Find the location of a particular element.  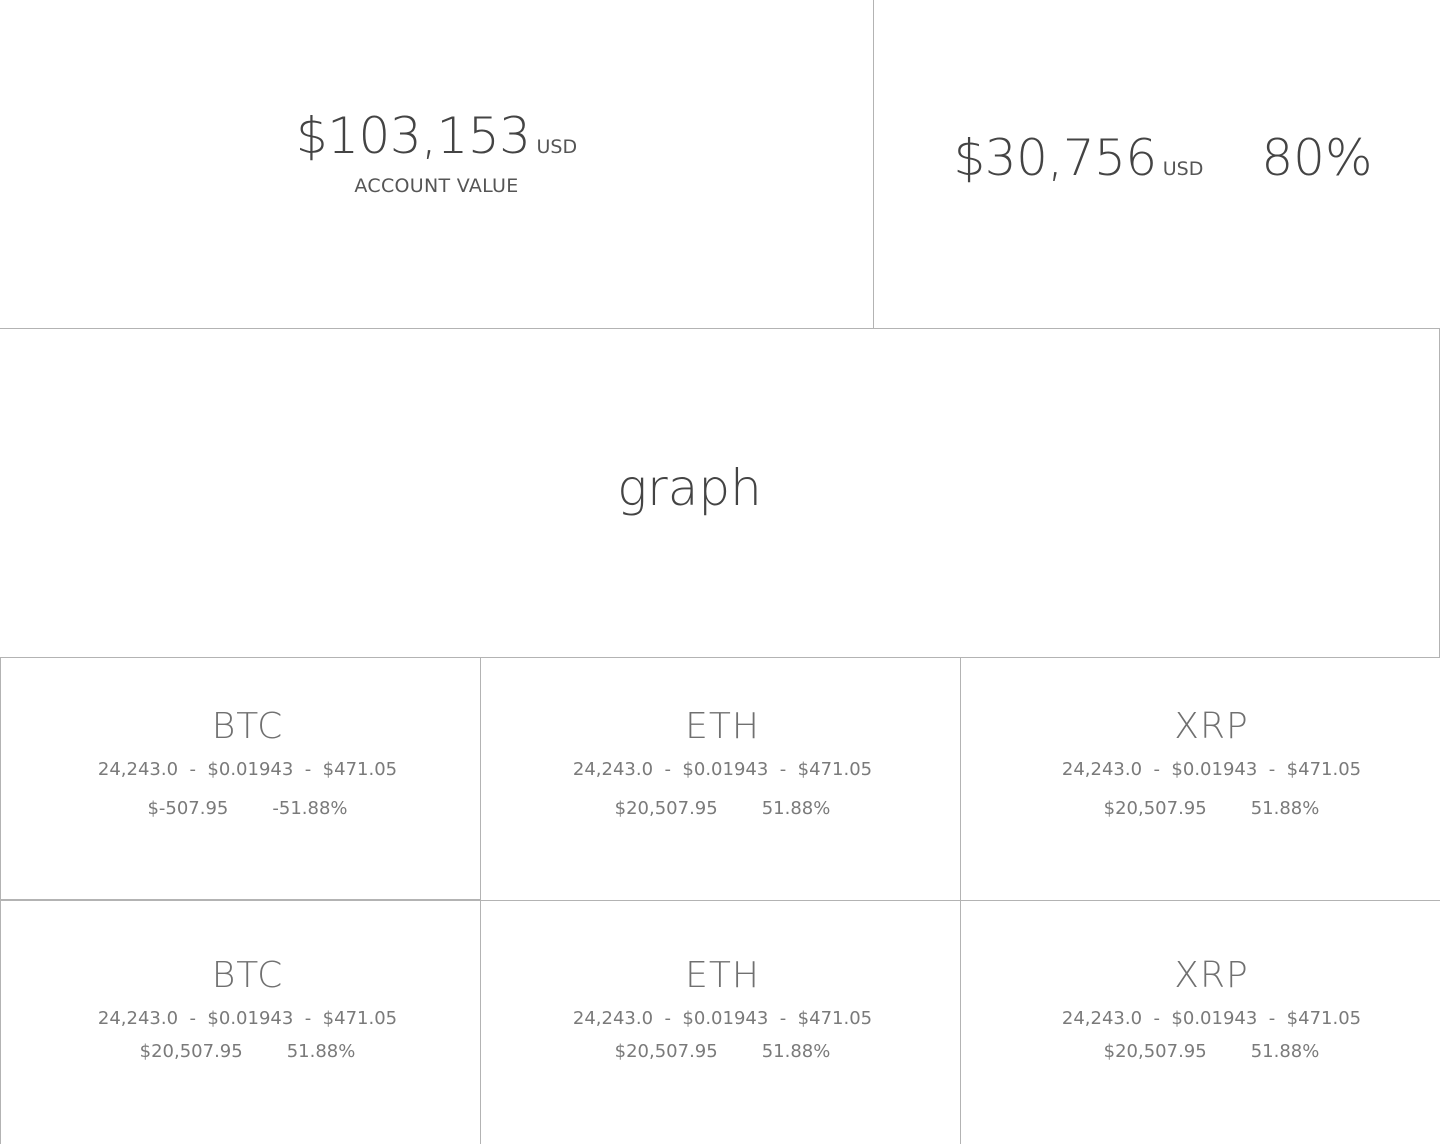

secondary-value-row: $30,756 USD 80% is located at coordinates (1162, 158).